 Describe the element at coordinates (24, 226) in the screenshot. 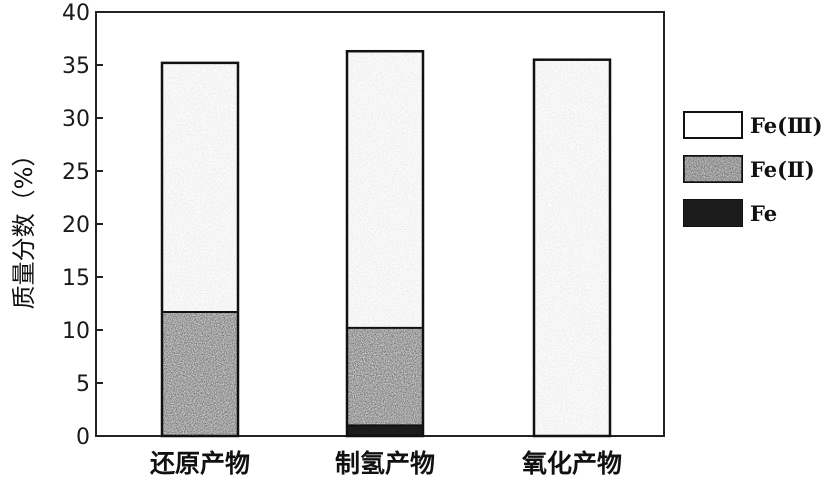

I see `y-axis-title: 质量分数（%）` at that location.